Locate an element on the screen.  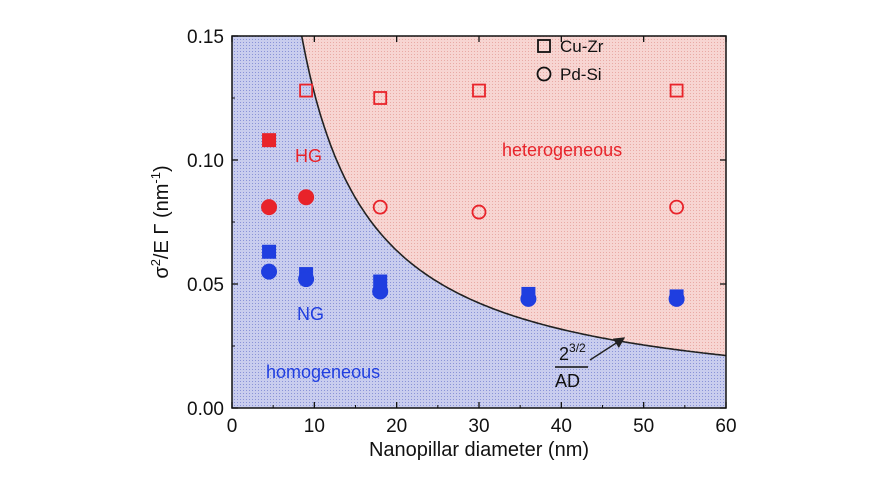
x-tick-label: 20 is located at coordinates (396, 426).